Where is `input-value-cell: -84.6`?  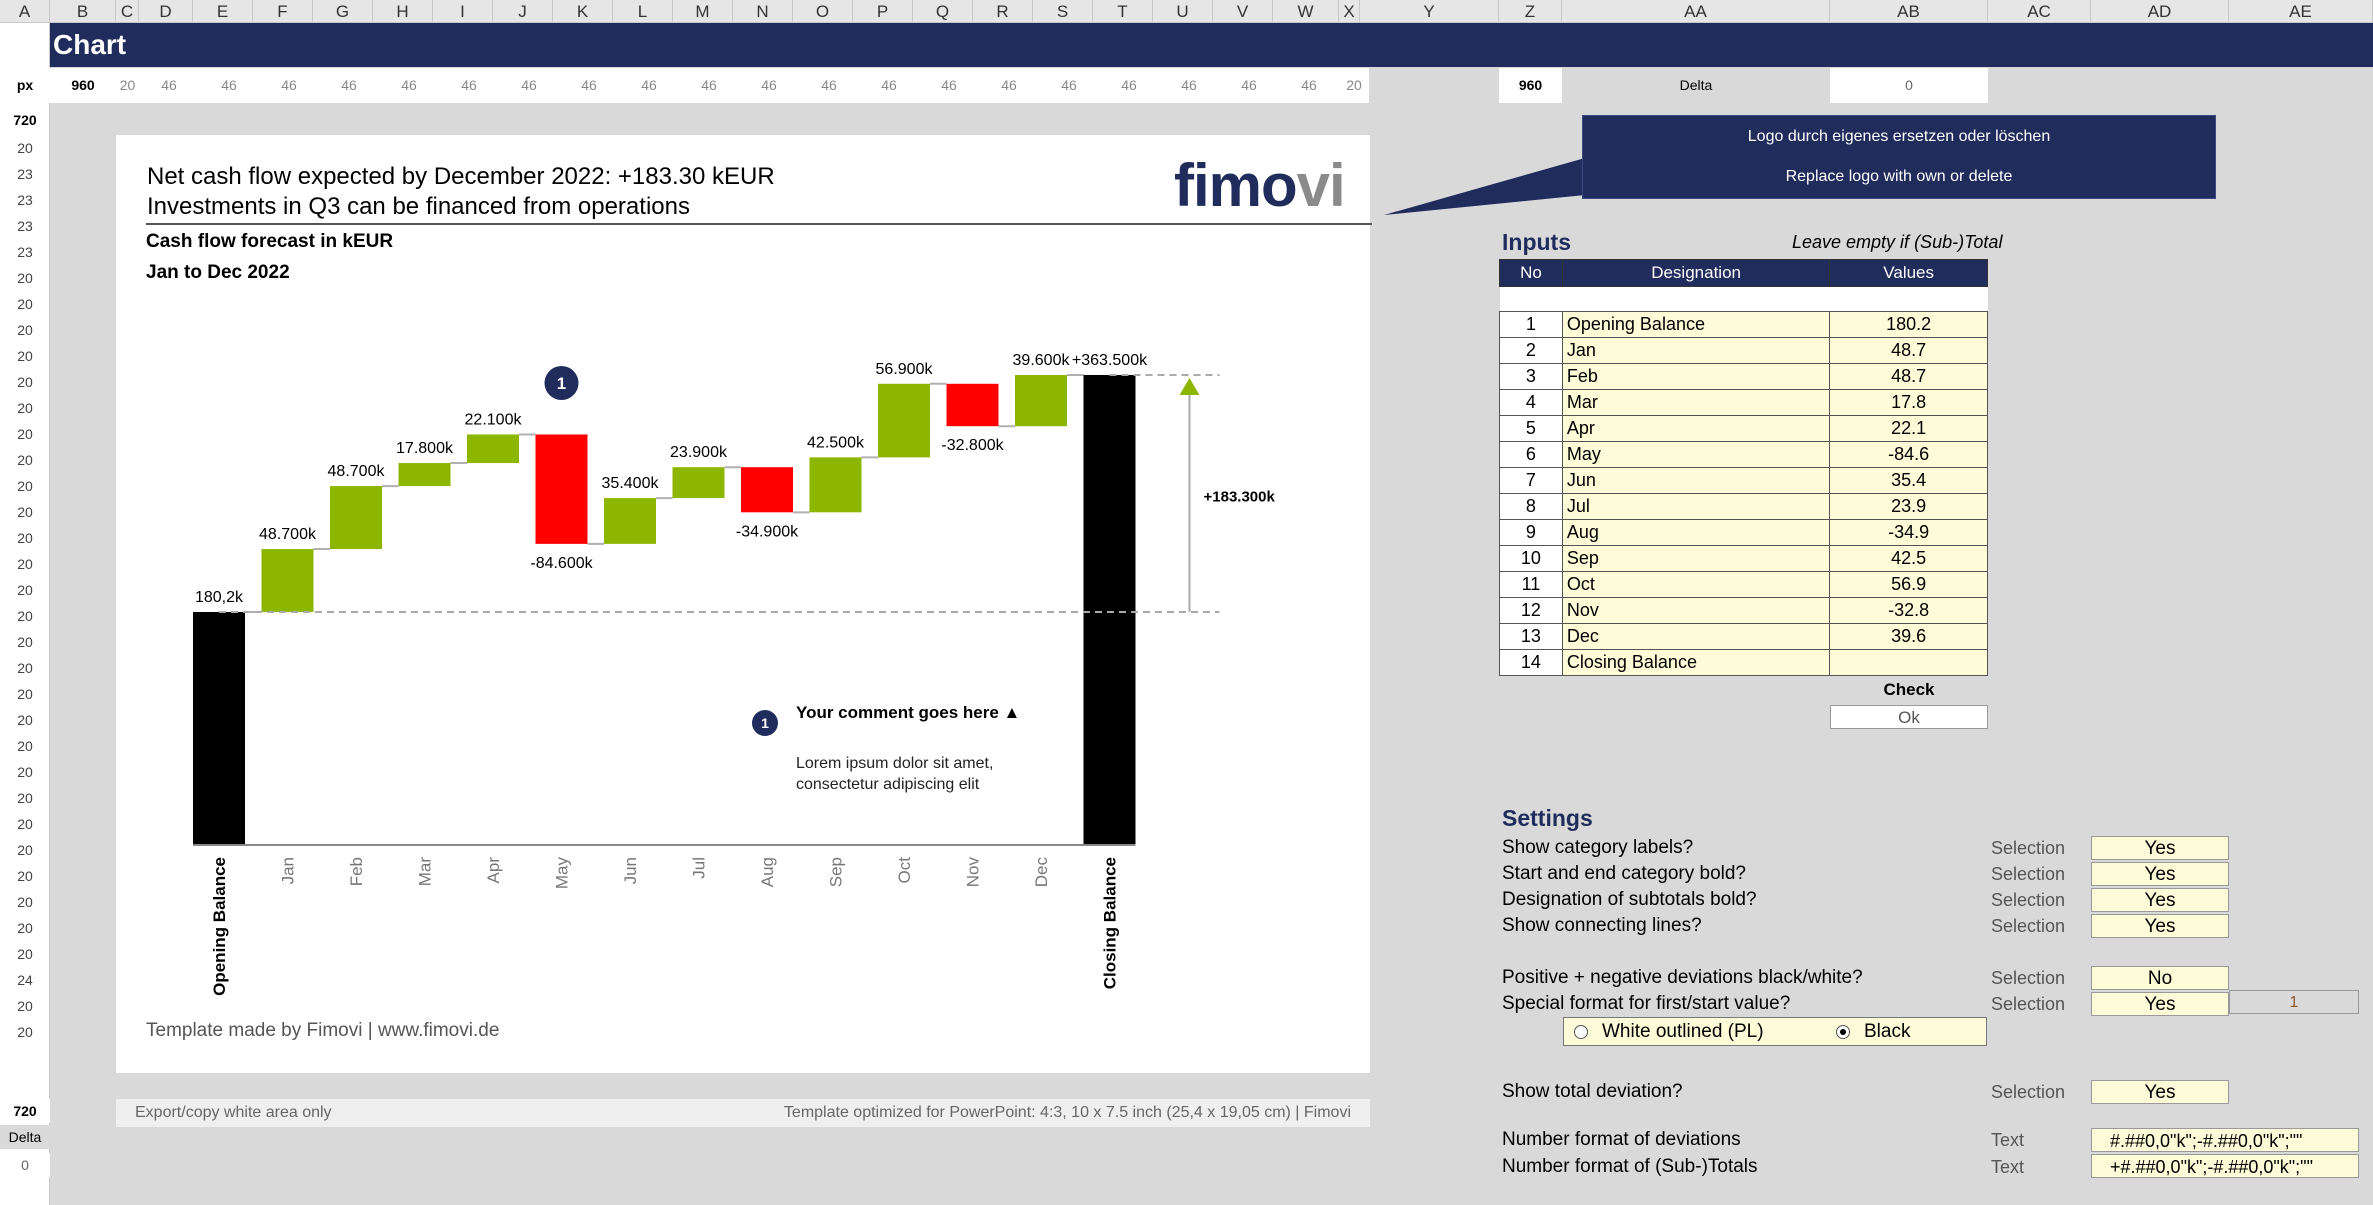
input-value-cell: -84.6 is located at coordinates (1908, 454).